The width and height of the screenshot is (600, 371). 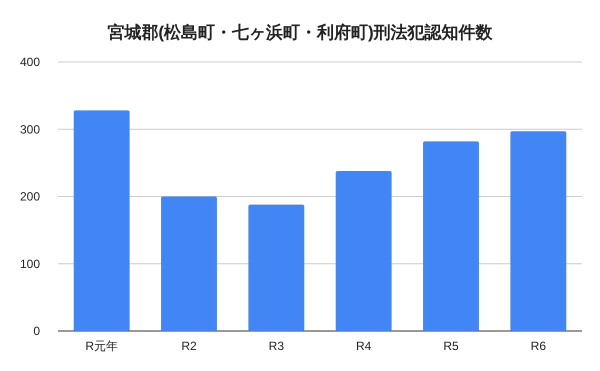 I want to click on x-tick-label: R2, so click(x=189, y=346).